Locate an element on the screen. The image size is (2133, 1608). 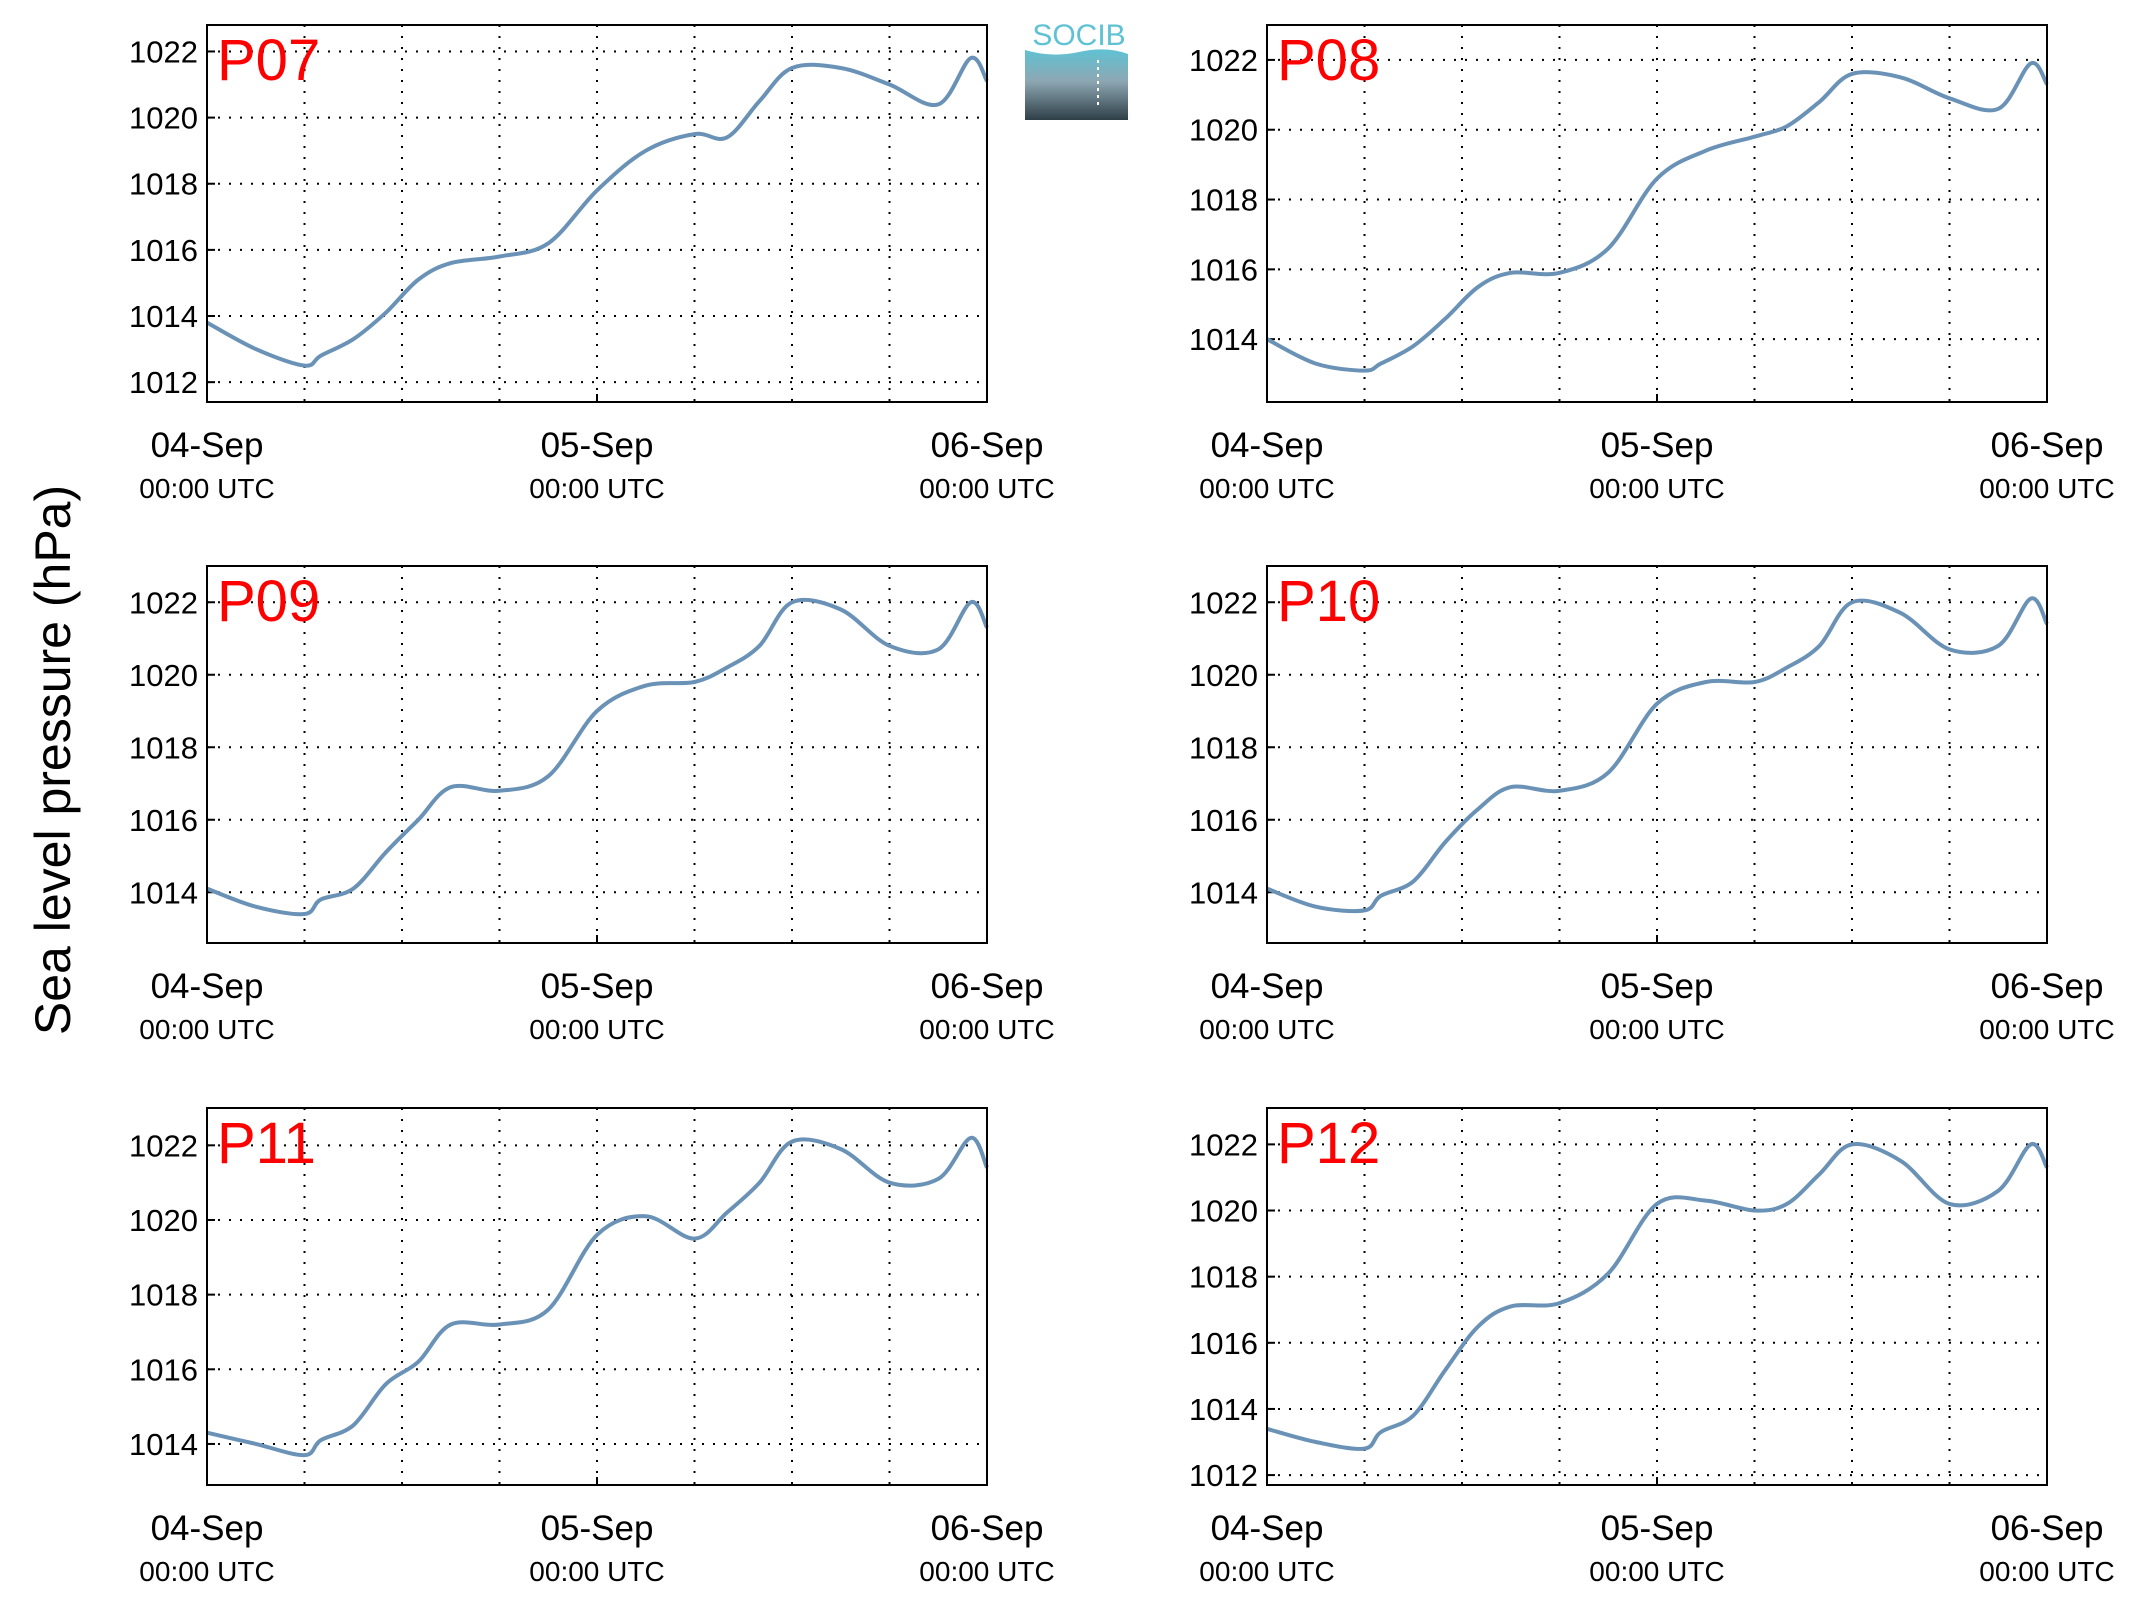
panel-title: P07 is located at coordinates (268, 60).